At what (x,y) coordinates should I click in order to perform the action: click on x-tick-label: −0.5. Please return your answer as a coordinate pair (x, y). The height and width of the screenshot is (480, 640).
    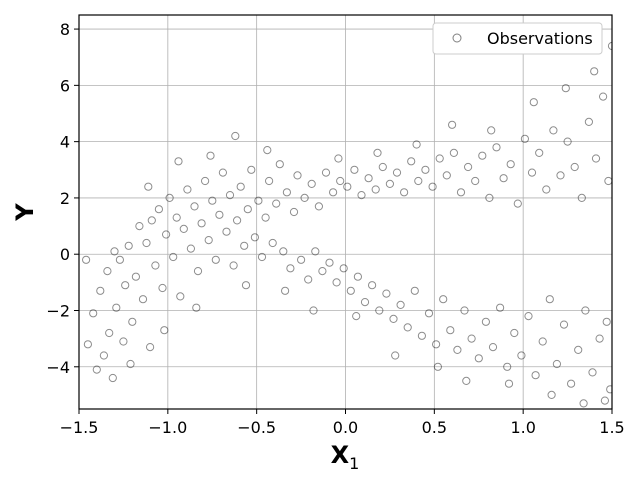
    Looking at the image, I should click on (256, 427).